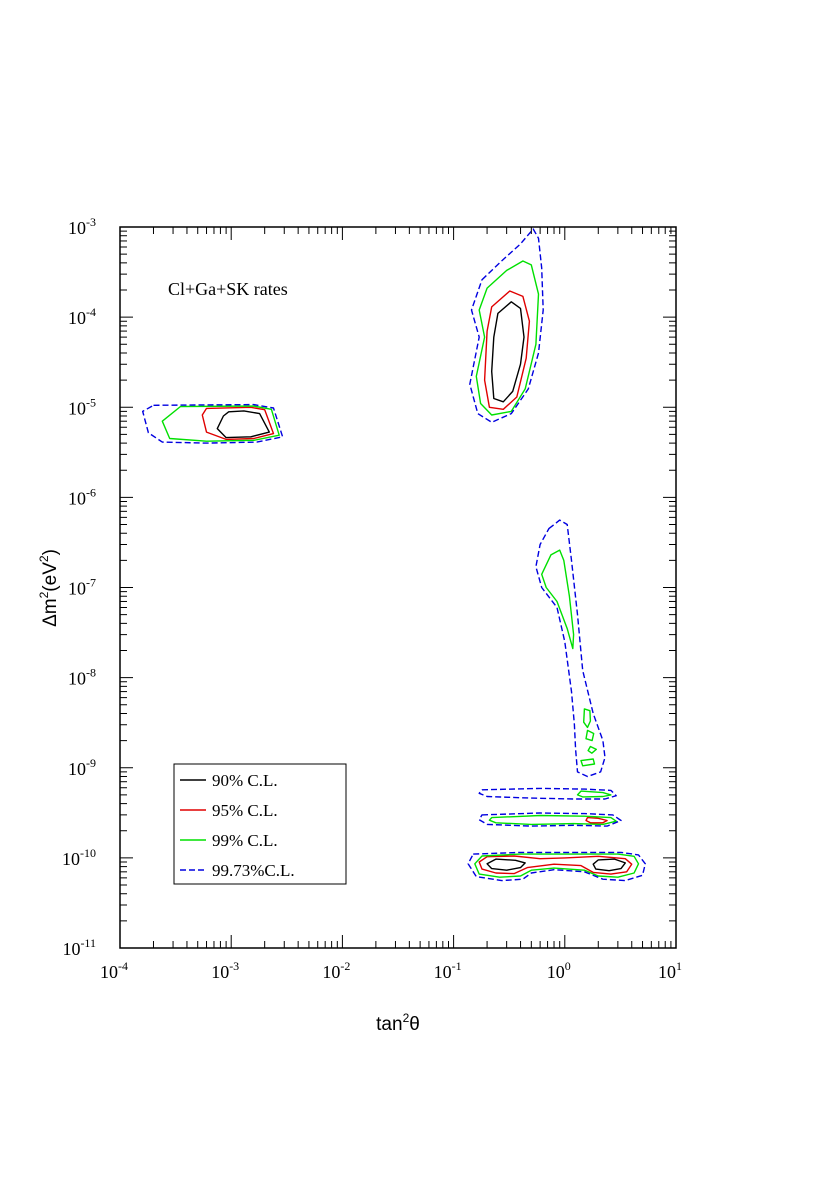  I want to click on x-tick-label: 10¹, so click(670, 970).